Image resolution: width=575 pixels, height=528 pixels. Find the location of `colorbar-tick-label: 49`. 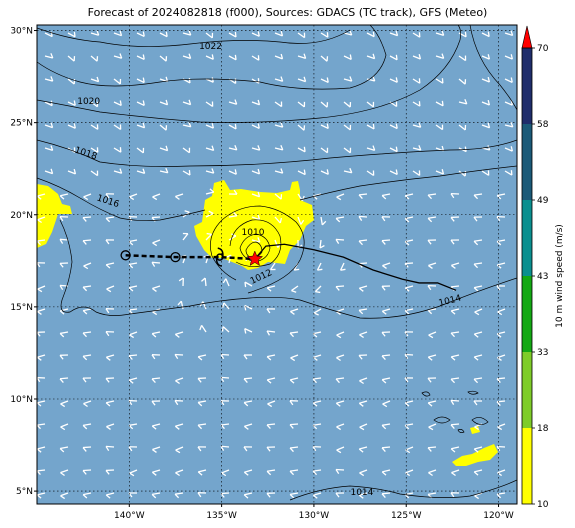

colorbar-tick-label: 49 is located at coordinates (543, 201).